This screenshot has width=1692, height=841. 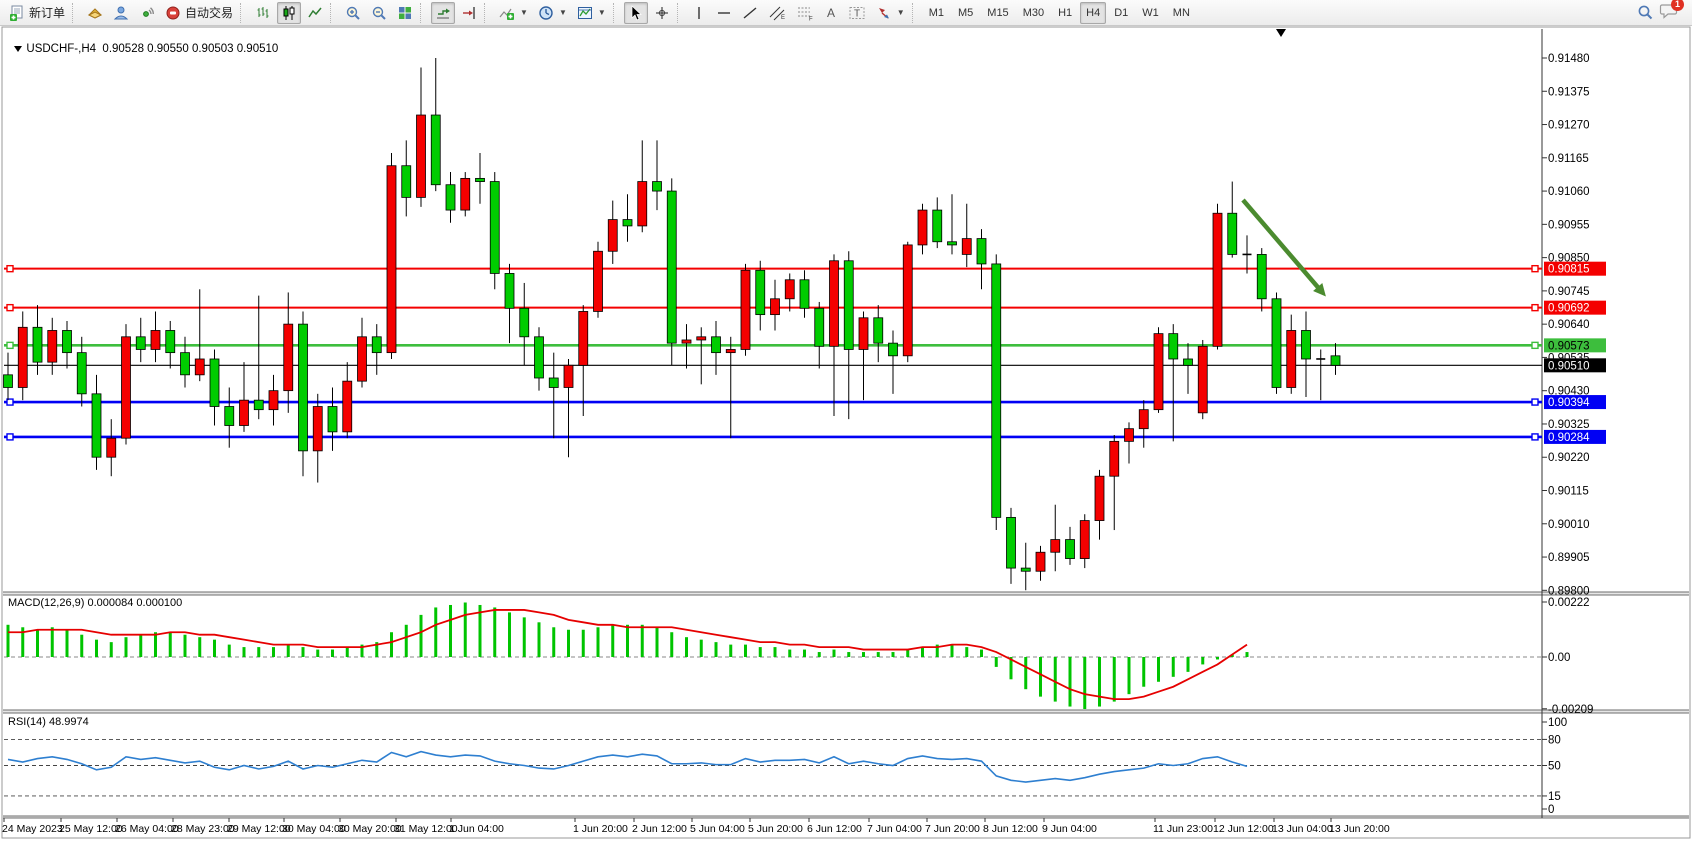 I want to click on profile-button, so click(x=121, y=13).